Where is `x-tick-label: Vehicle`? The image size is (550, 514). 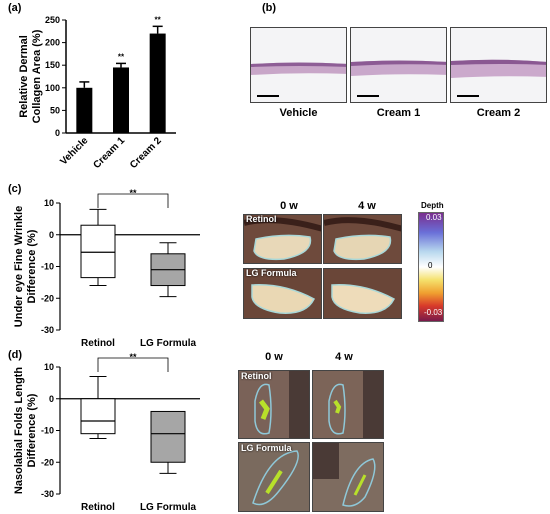
x-tick-label: Vehicle is located at coordinates (74, 151).